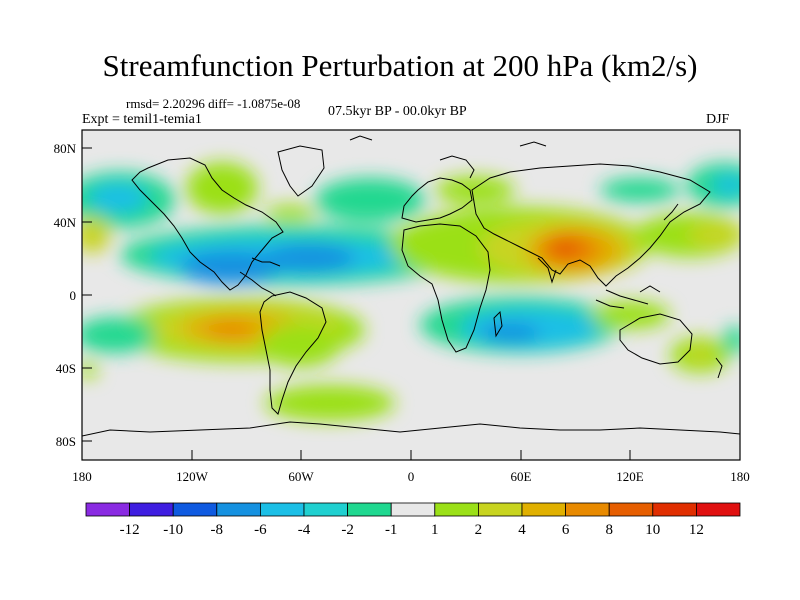  Describe the element at coordinates (66, 441) in the screenshot. I see `lat-label: 80S` at that location.